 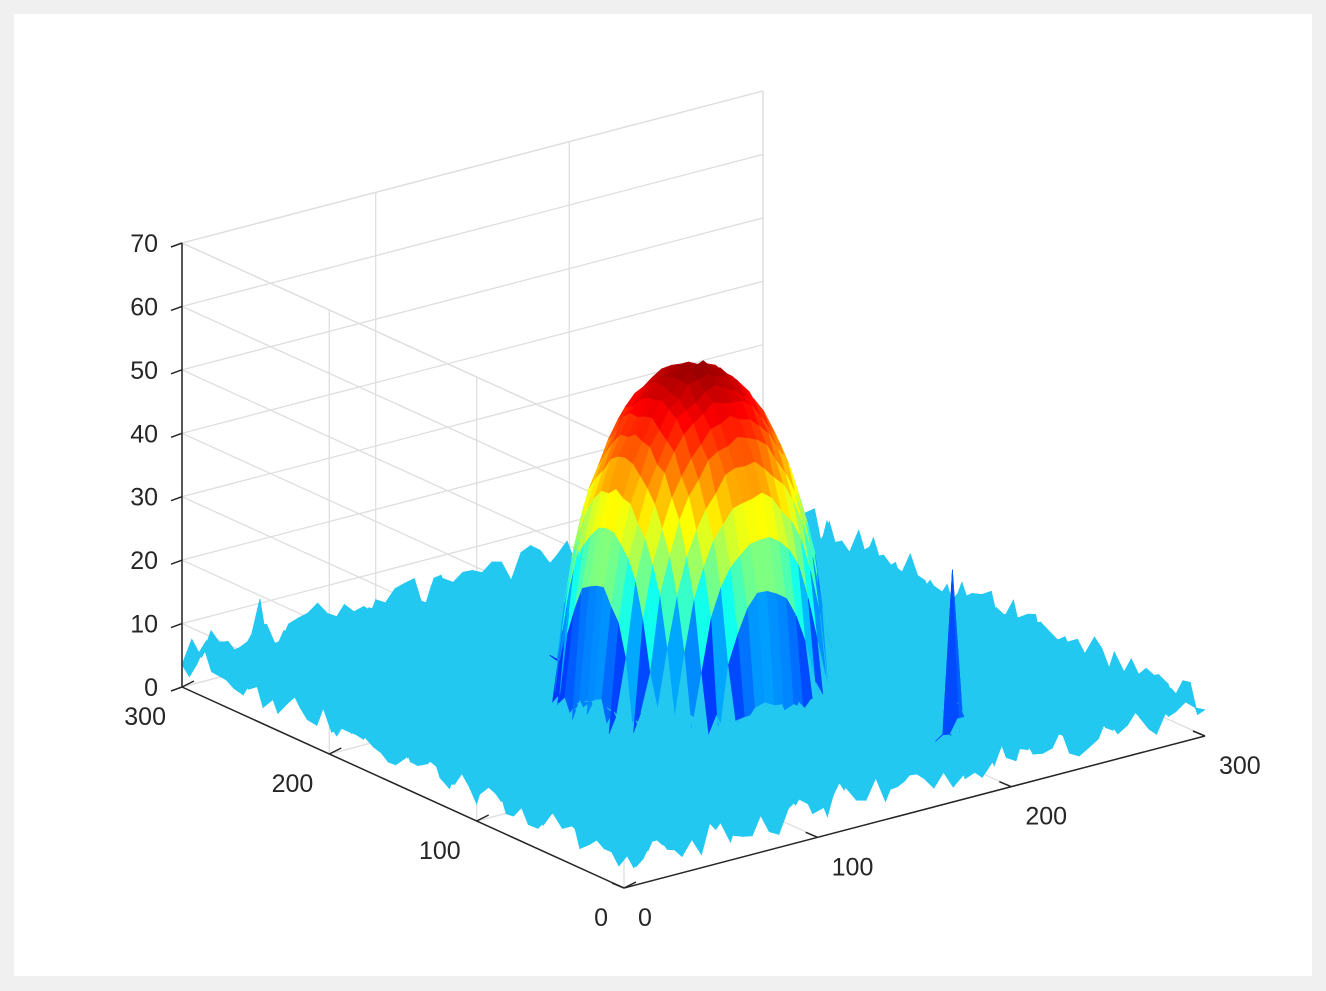 I want to click on y-tick-label: 300, so click(x=145, y=717).